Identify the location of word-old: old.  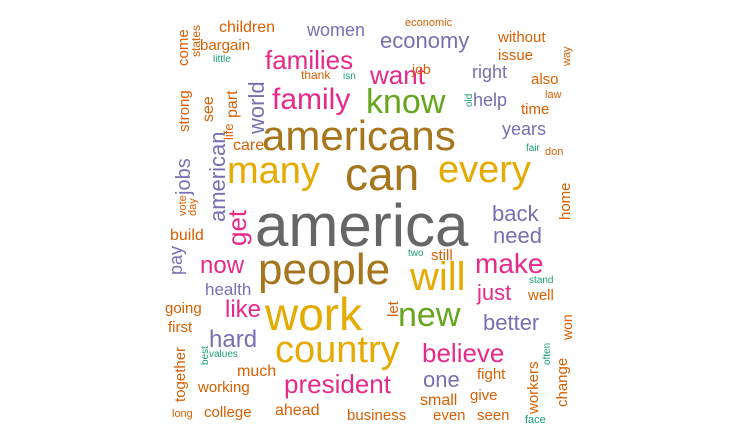
(469, 100).